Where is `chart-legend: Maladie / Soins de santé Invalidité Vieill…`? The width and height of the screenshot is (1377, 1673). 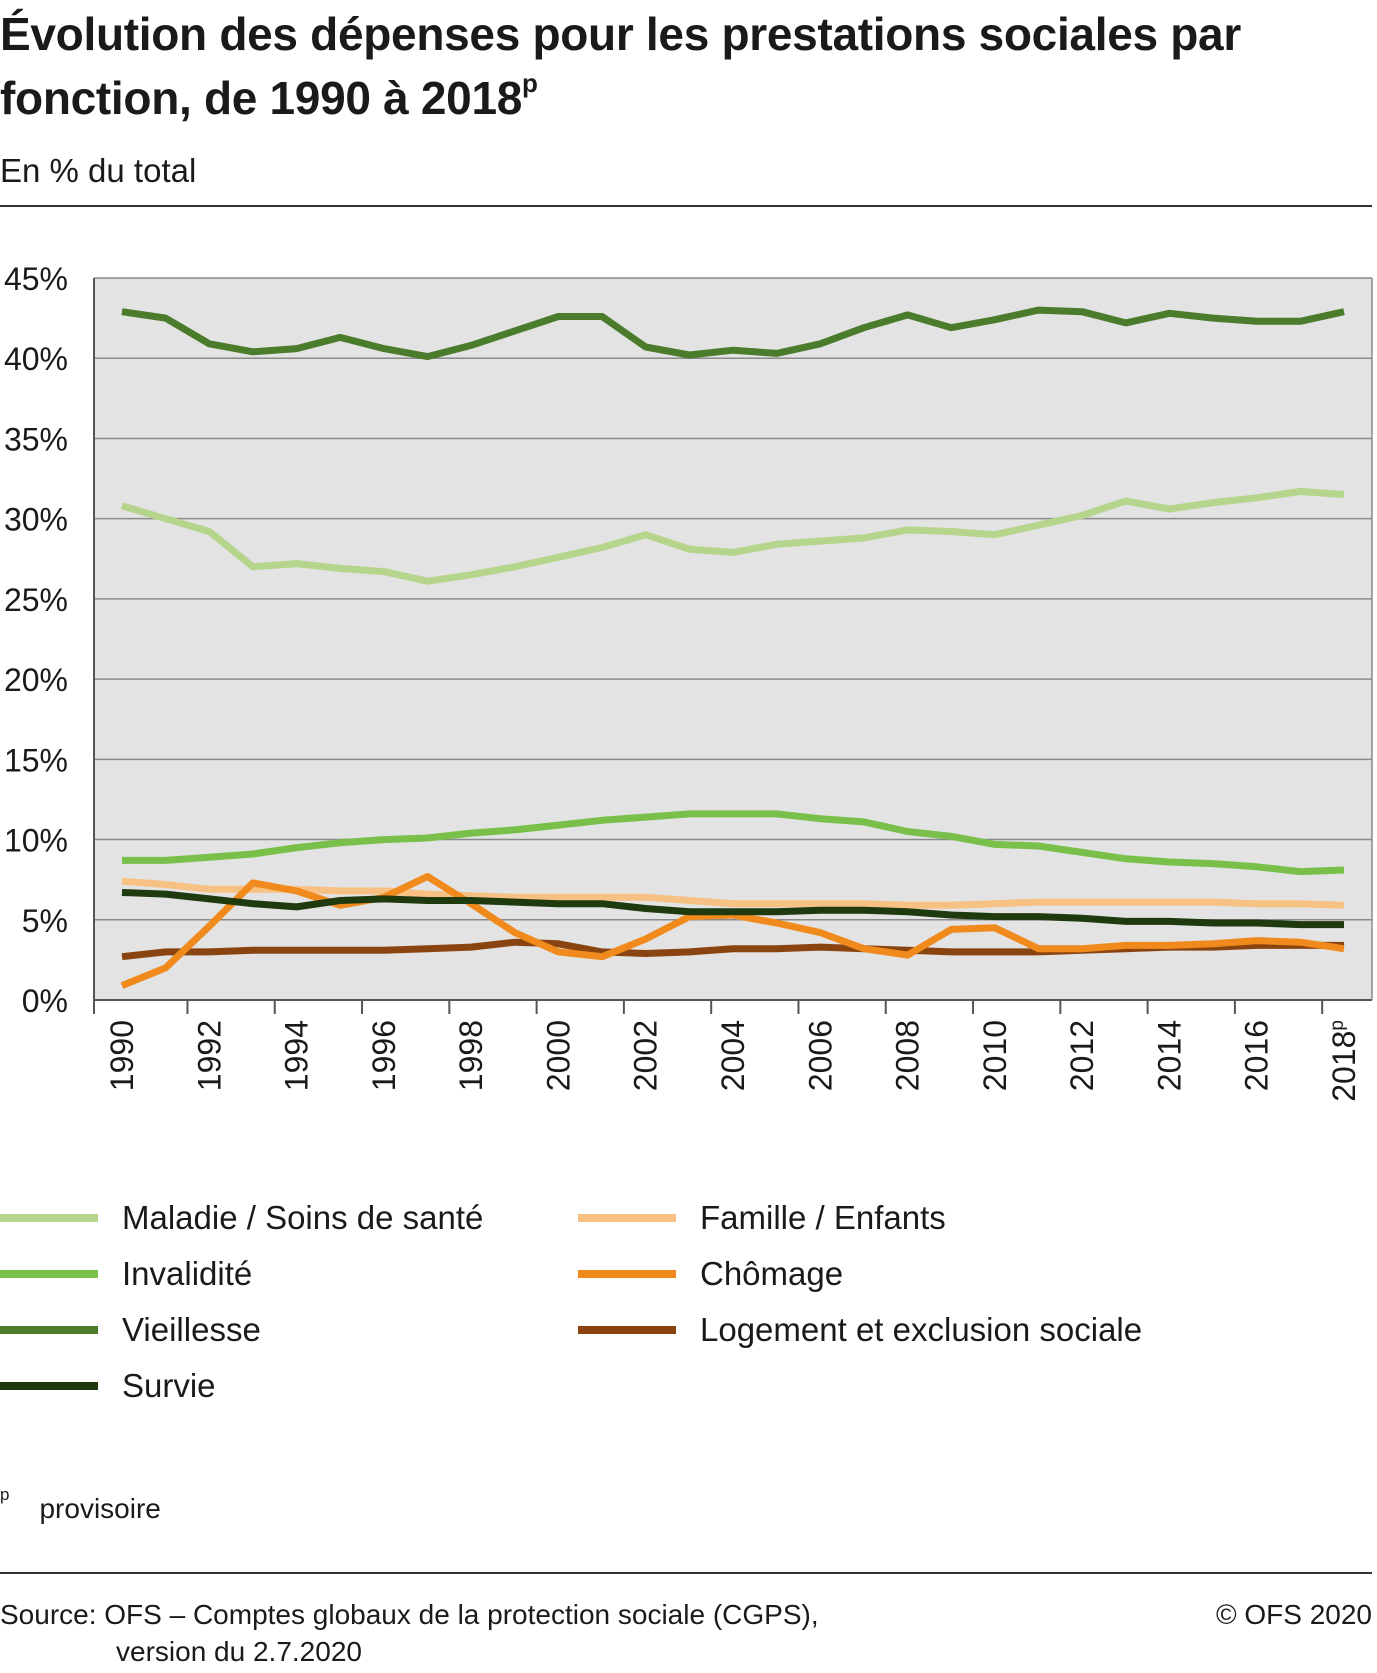 chart-legend: Maladie / Soins de santé Invalidité Vieill… is located at coordinates (686, 1323).